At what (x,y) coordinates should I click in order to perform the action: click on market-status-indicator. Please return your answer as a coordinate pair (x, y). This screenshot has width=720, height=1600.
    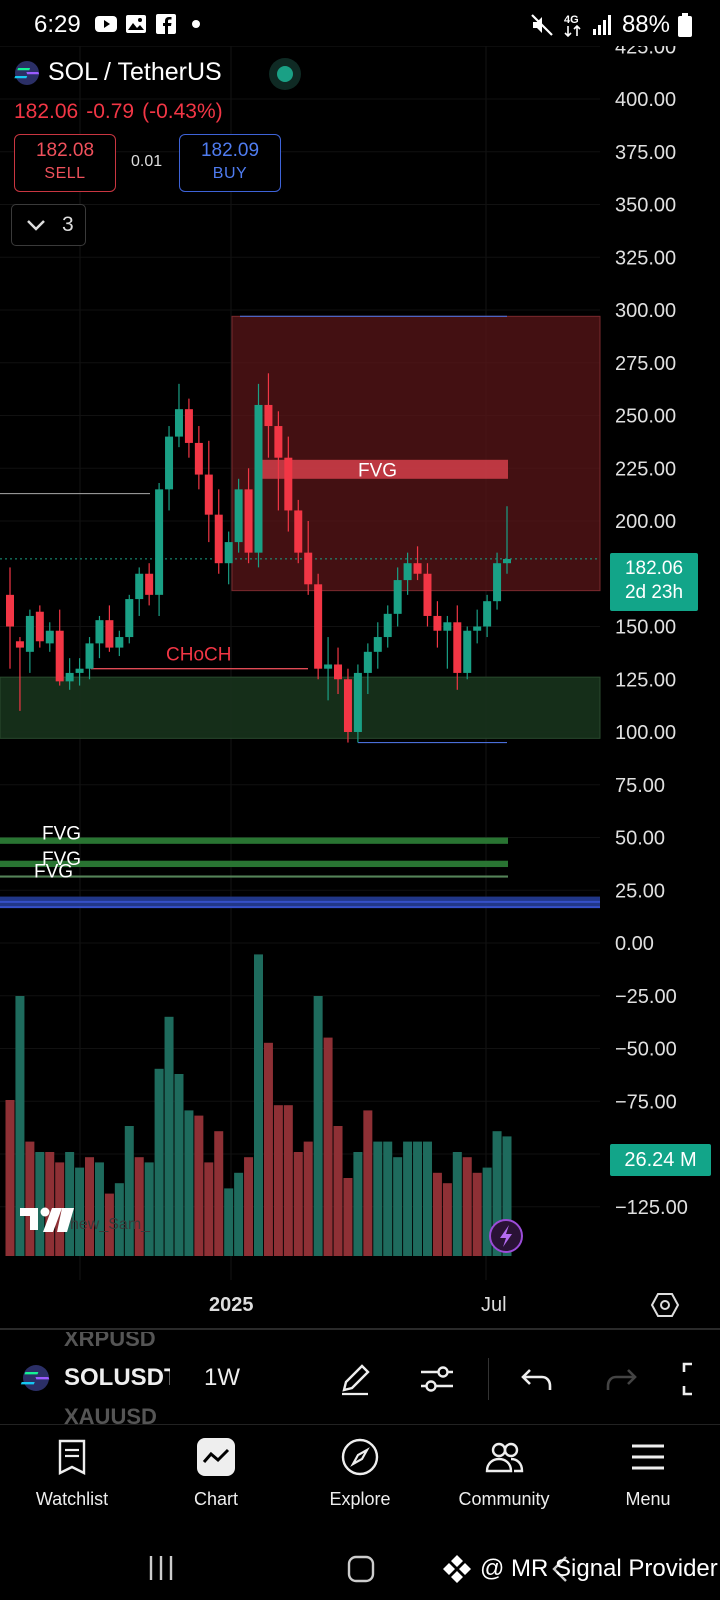
    Looking at the image, I should click on (285, 74).